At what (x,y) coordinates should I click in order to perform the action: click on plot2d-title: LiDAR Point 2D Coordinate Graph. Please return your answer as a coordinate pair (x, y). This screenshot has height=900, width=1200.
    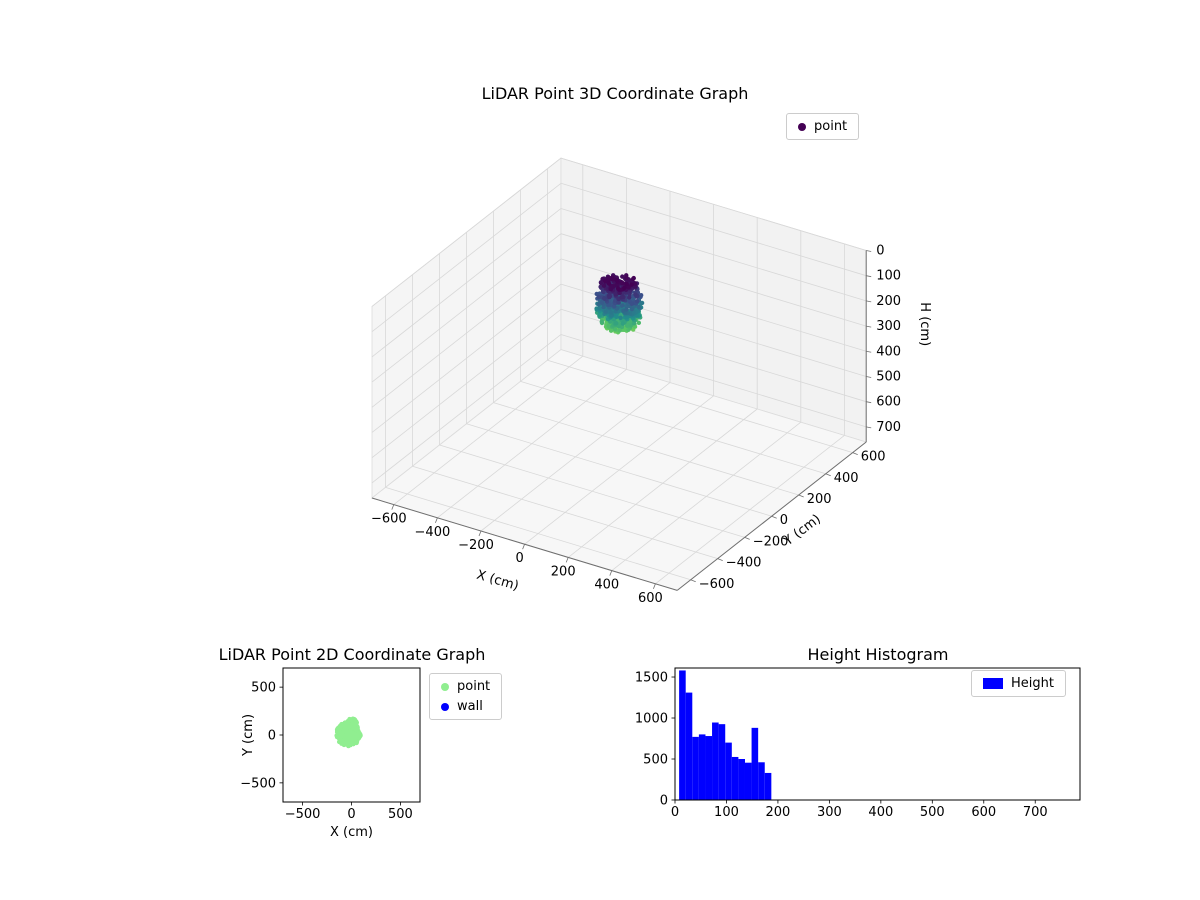
    Looking at the image, I should click on (352, 654).